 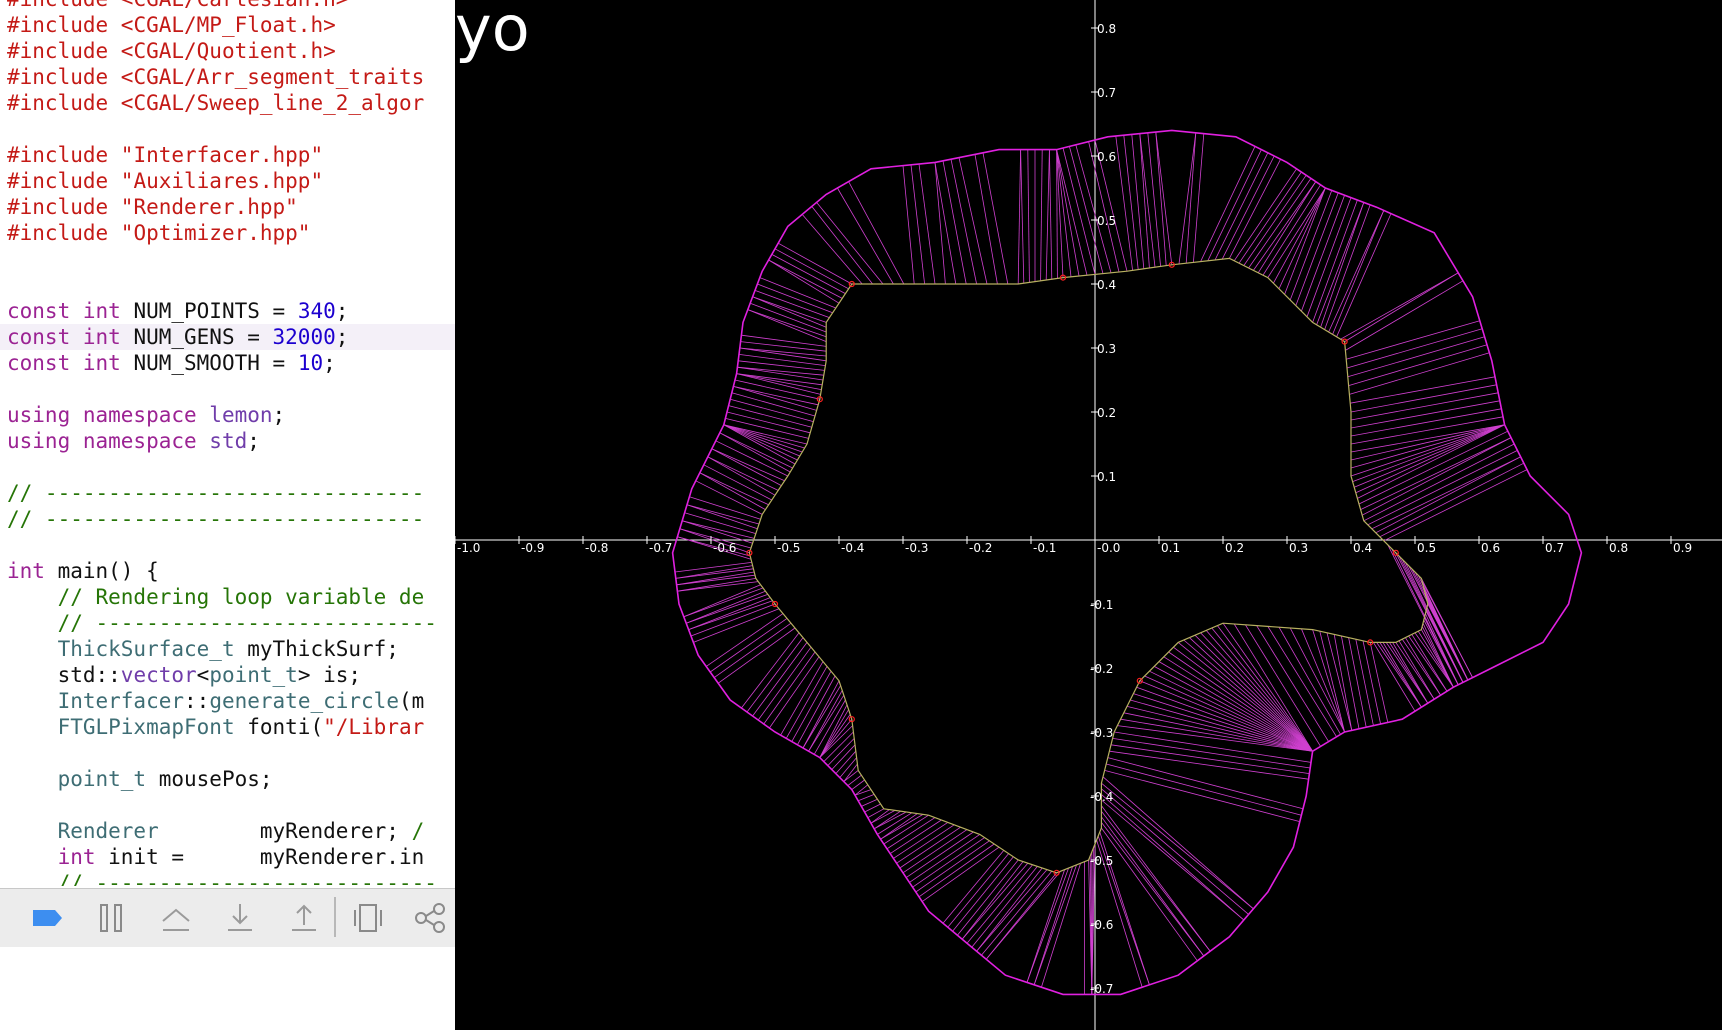 I want to click on code-line: #include "Interfacer.hpp", so click(x=165, y=155).